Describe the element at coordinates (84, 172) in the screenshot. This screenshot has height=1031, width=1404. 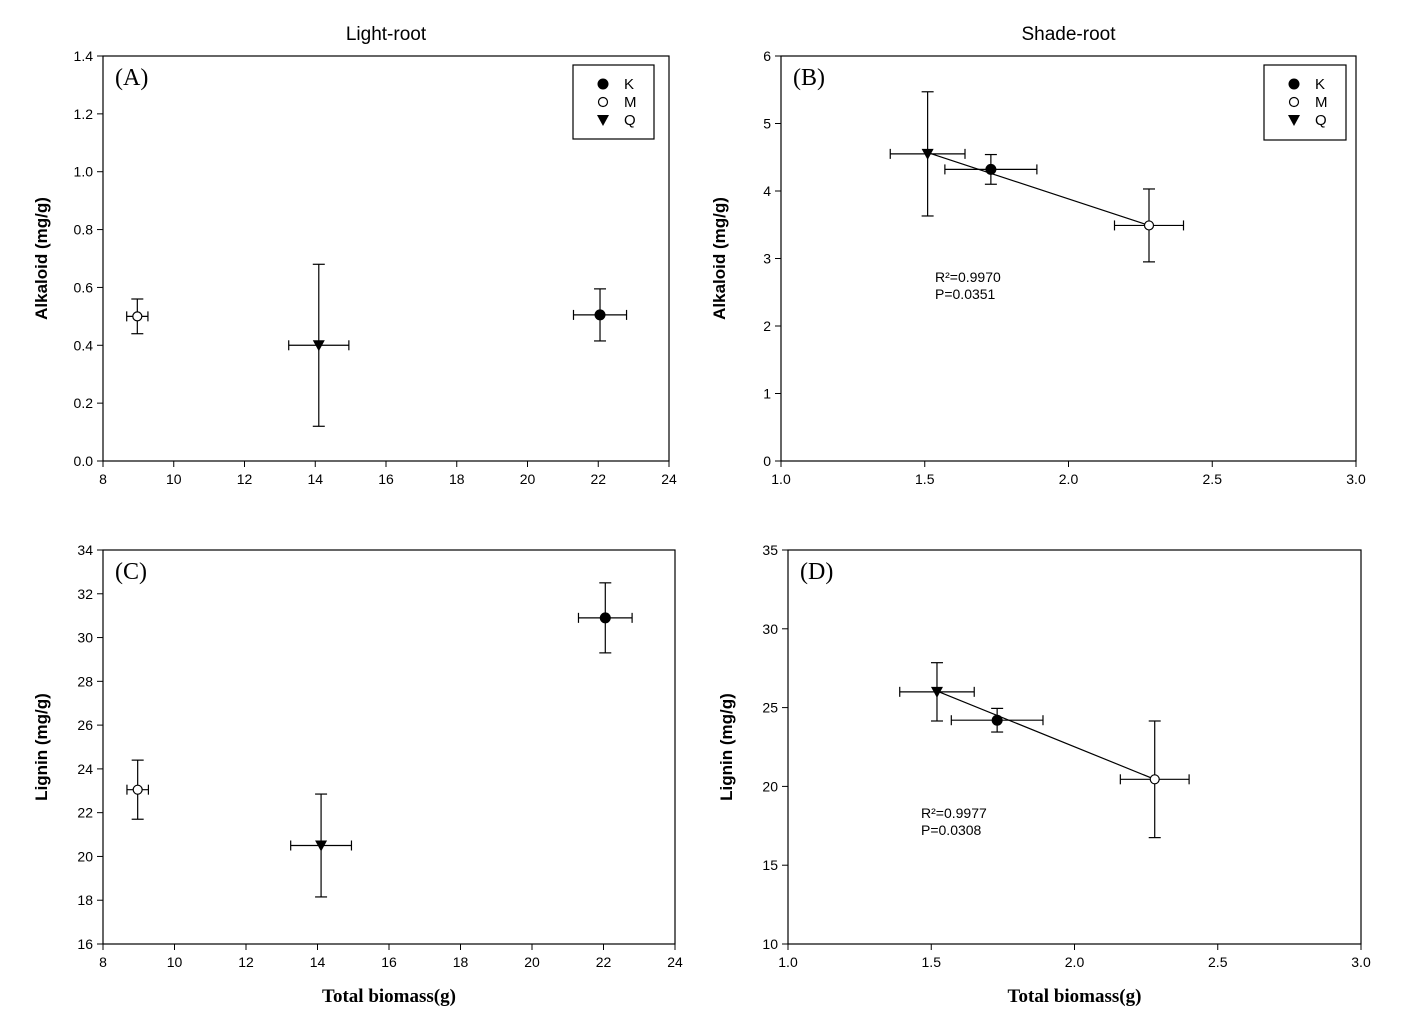
I see `y-tick-label: 1.0` at that location.